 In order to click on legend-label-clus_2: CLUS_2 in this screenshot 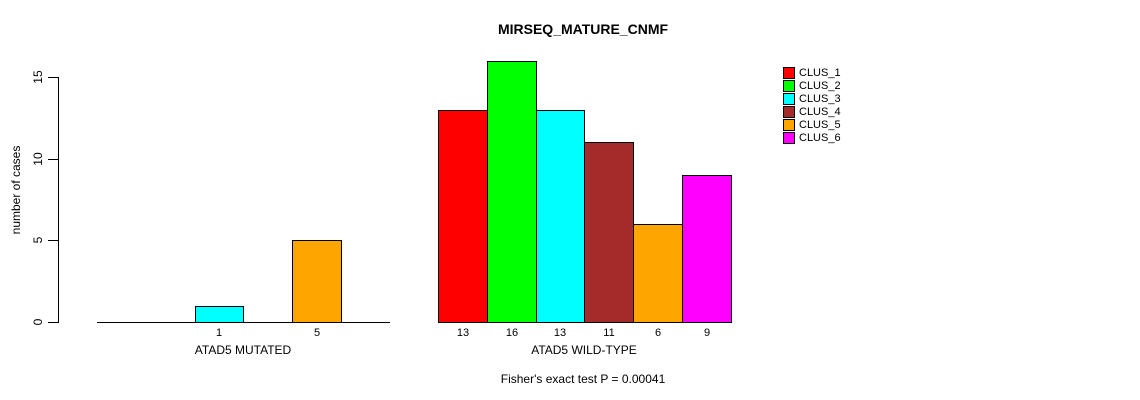, I will do `click(820, 86)`.